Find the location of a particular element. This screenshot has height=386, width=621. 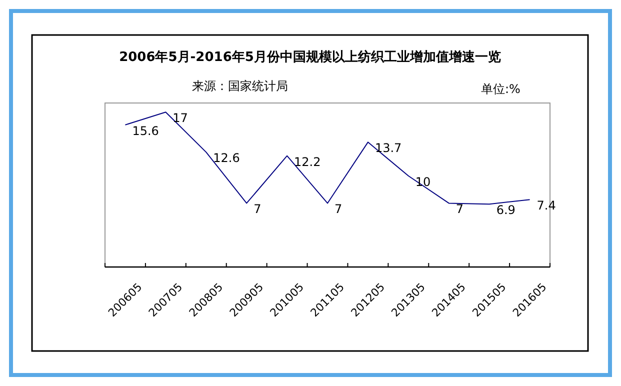

data-label: 10 is located at coordinates (423, 181).